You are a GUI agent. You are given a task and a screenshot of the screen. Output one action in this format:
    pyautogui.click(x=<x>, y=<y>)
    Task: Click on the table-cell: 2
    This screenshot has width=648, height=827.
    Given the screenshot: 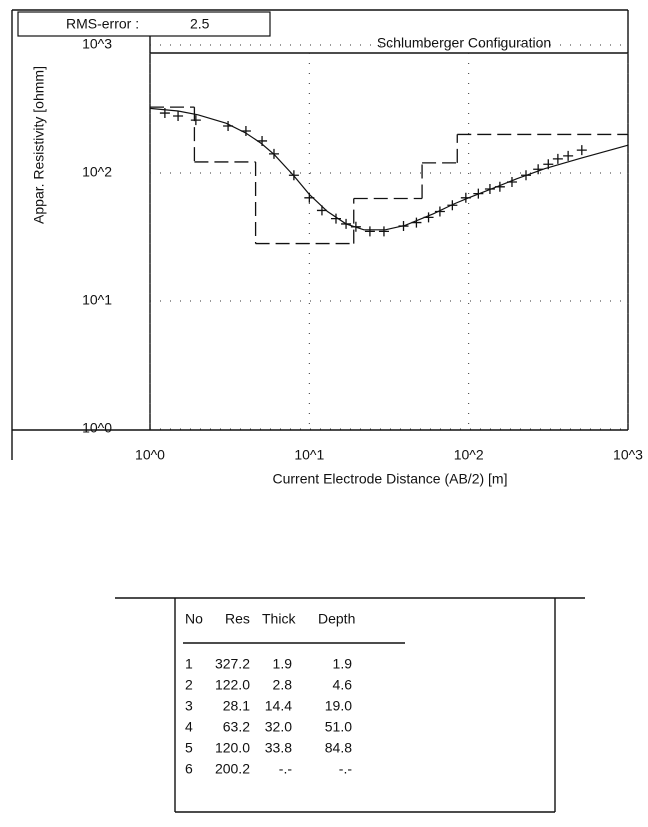 What is the action you would take?
    pyautogui.click(x=189, y=685)
    